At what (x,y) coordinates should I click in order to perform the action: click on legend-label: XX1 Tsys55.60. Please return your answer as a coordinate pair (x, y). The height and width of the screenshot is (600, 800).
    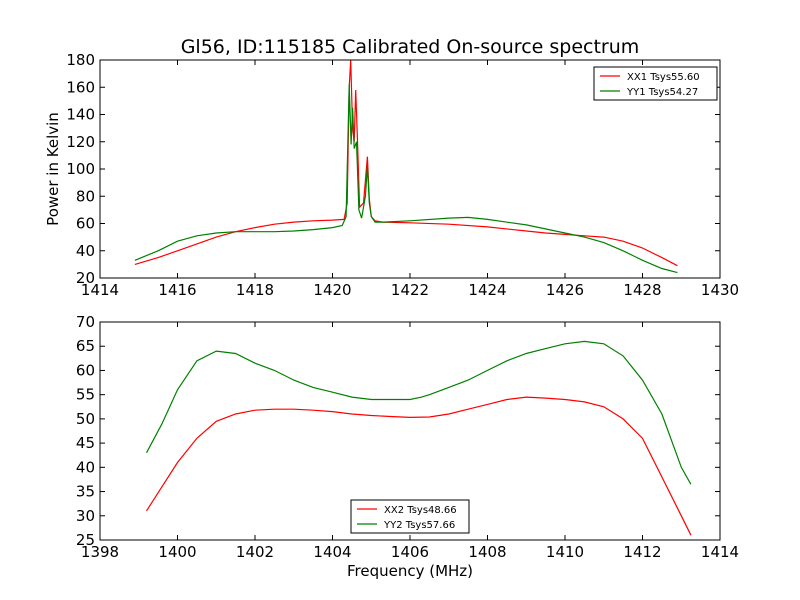
    Looking at the image, I should click on (663, 77).